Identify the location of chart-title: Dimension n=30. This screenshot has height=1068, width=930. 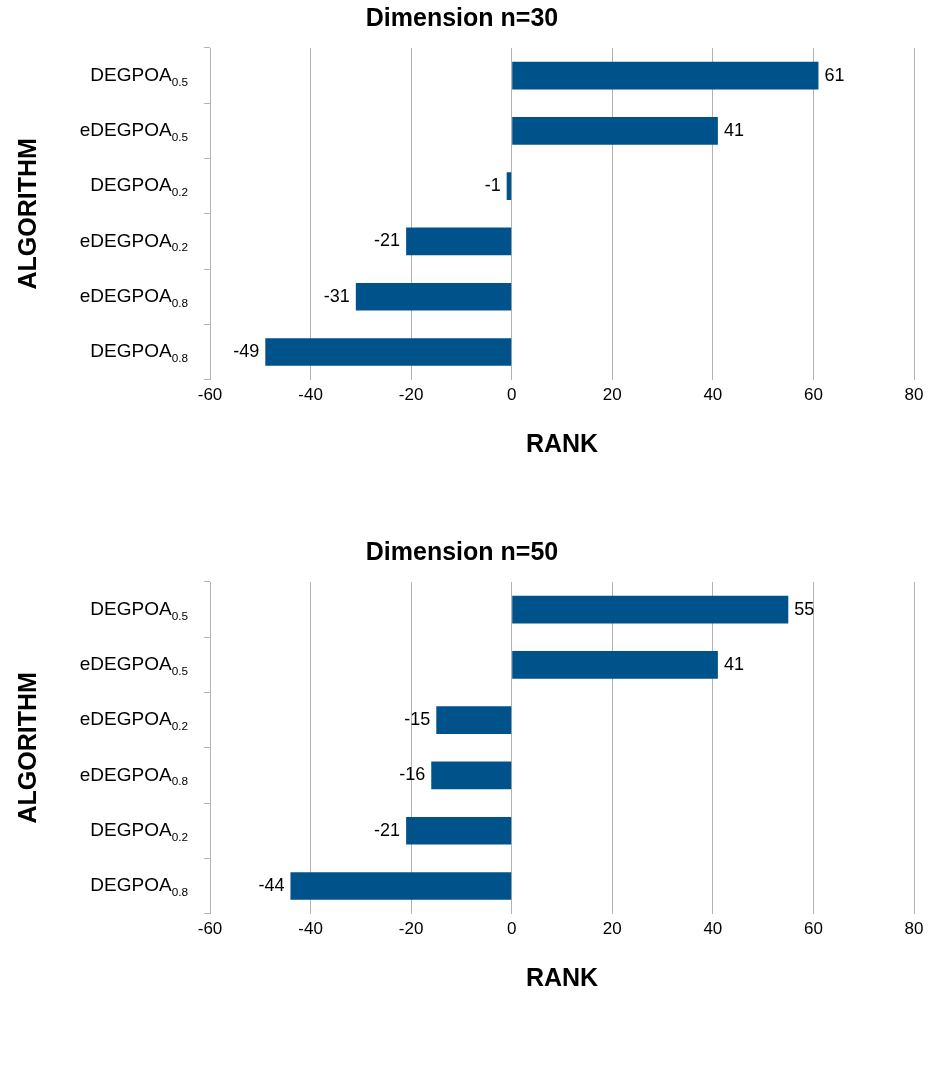
(462, 16).